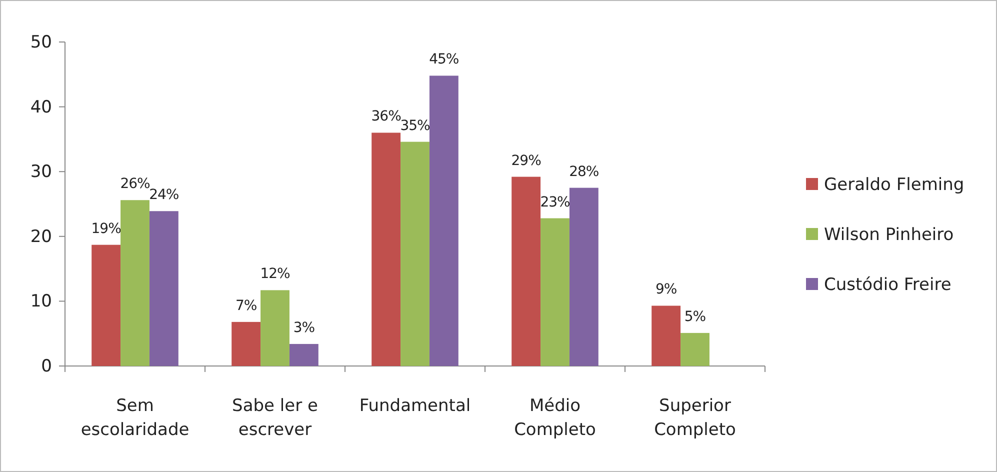 The height and width of the screenshot is (472, 997). What do you see at coordinates (41, 302) in the screenshot?
I see `y-tick-label: 10` at bounding box center [41, 302].